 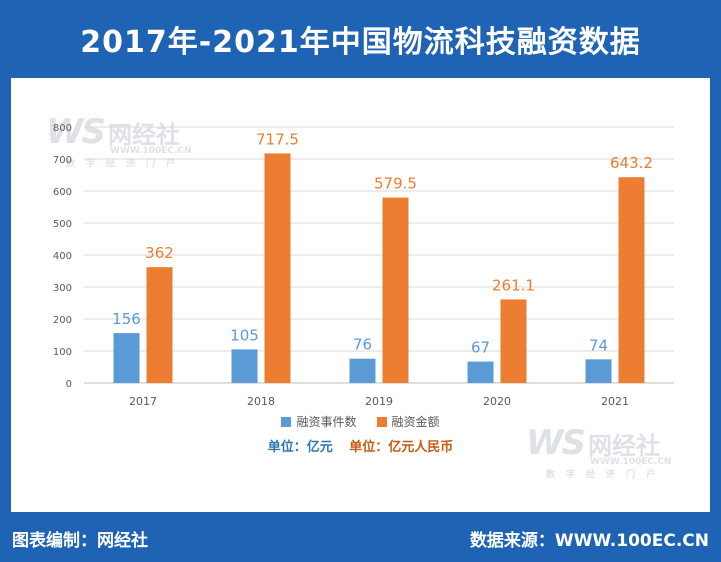 What do you see at coordinates (631, 163) in the screenshot?
I see `data-label: 643.2` at bounding box center [631, 163].